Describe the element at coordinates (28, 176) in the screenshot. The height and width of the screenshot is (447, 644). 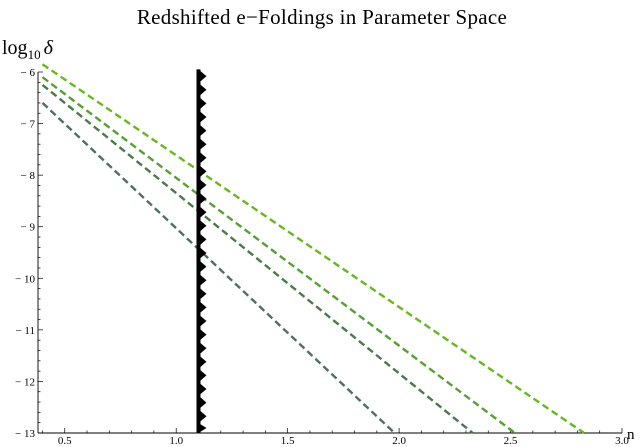
I see `y-tick-label: − 8` at that location.